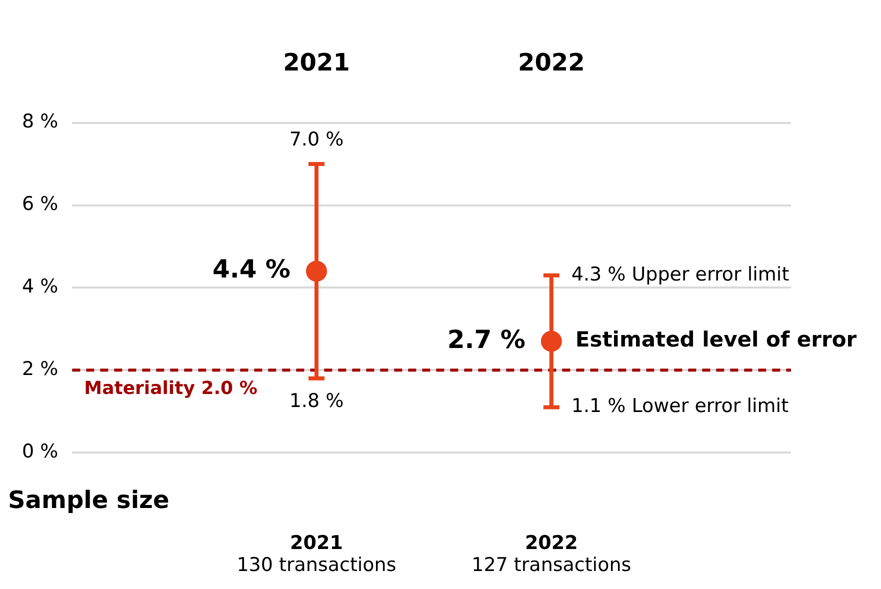 Image resolution: width=881 pixels, height=589 pixels. Describe the element at coordinates (171, 388) in the screenshot. I see `ref-line-label: Materiality 2.0 %` at that location.